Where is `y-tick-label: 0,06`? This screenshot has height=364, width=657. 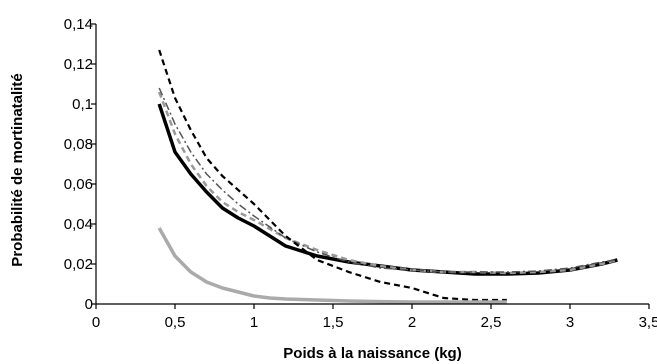
y-tick-label: 0,06 is located at coordinates (78, 184).